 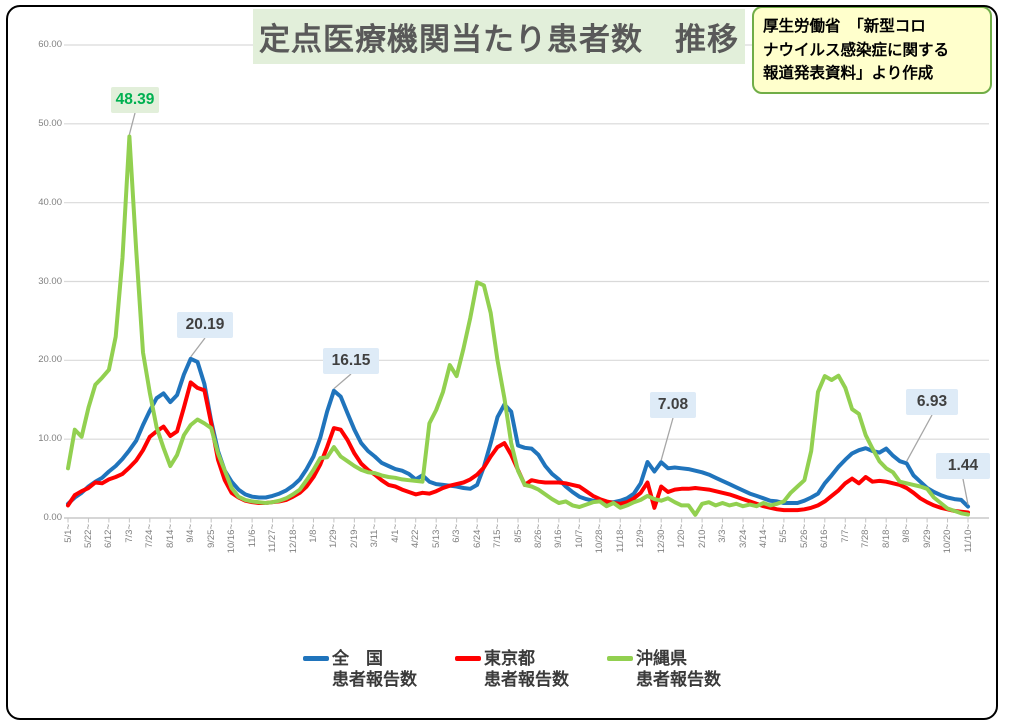 I want to click on x-axis-tick-label: 7/15~, so click(x=498, y=536).